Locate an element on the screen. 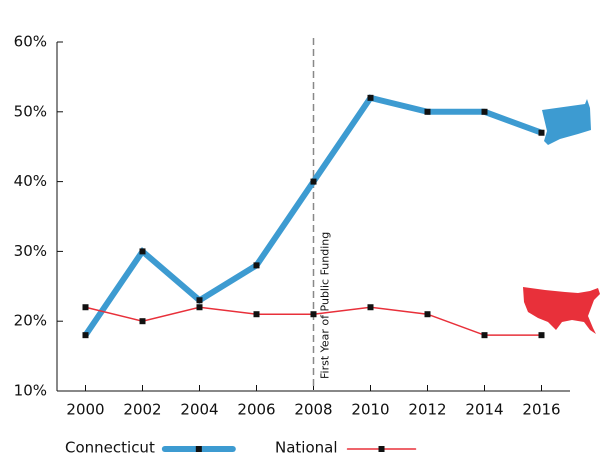 This screenshot has width=612, height=473. y-tick-label: 40% is located at coordinates (30, 181).